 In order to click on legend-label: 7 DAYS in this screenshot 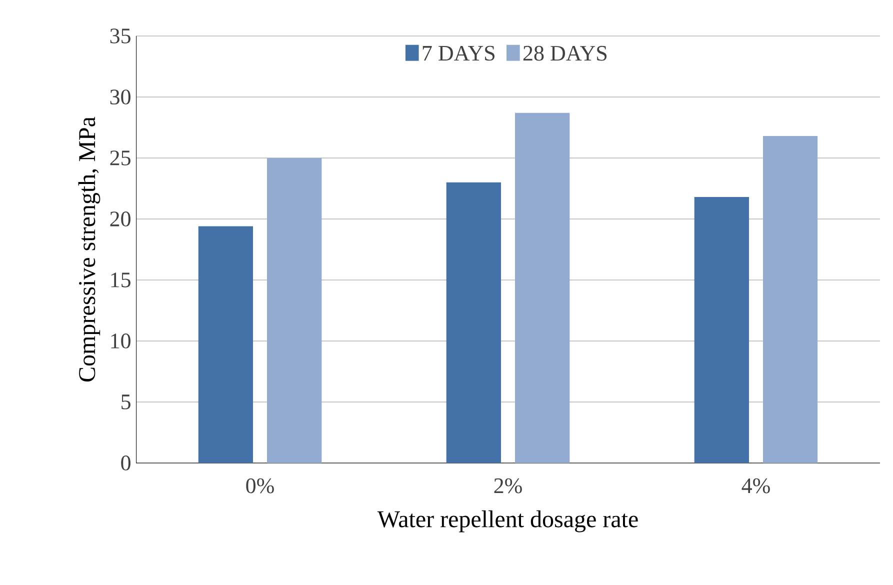, I will do `click(458, 53)`.